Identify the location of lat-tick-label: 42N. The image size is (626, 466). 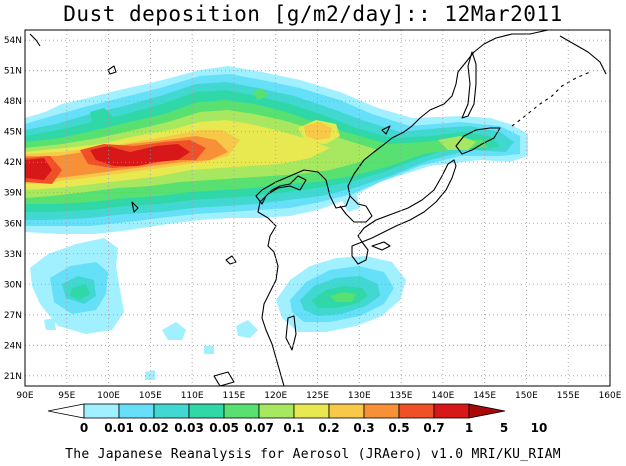
(13, 163).